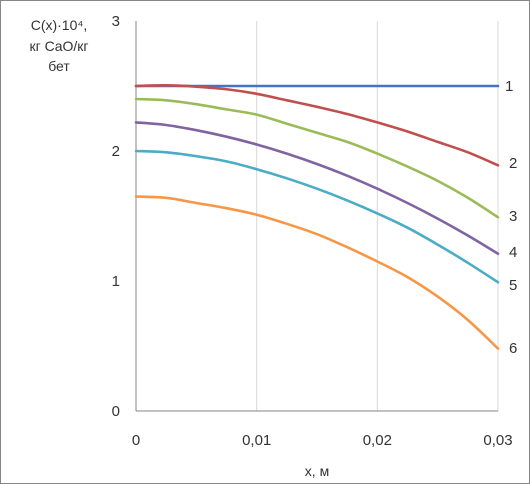  I want to click on series-label-1: 1, so click(509, 86).